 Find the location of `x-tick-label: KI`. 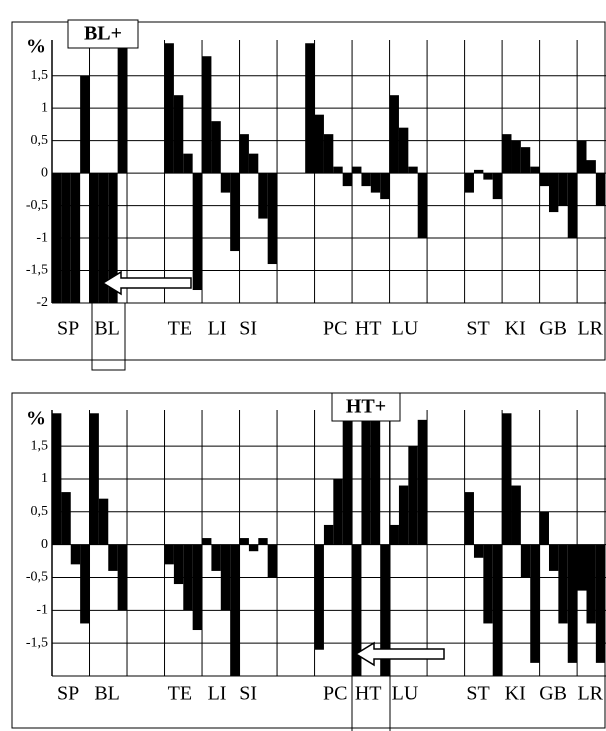

x-tick-label: KI is located at coordinates (515, 694).